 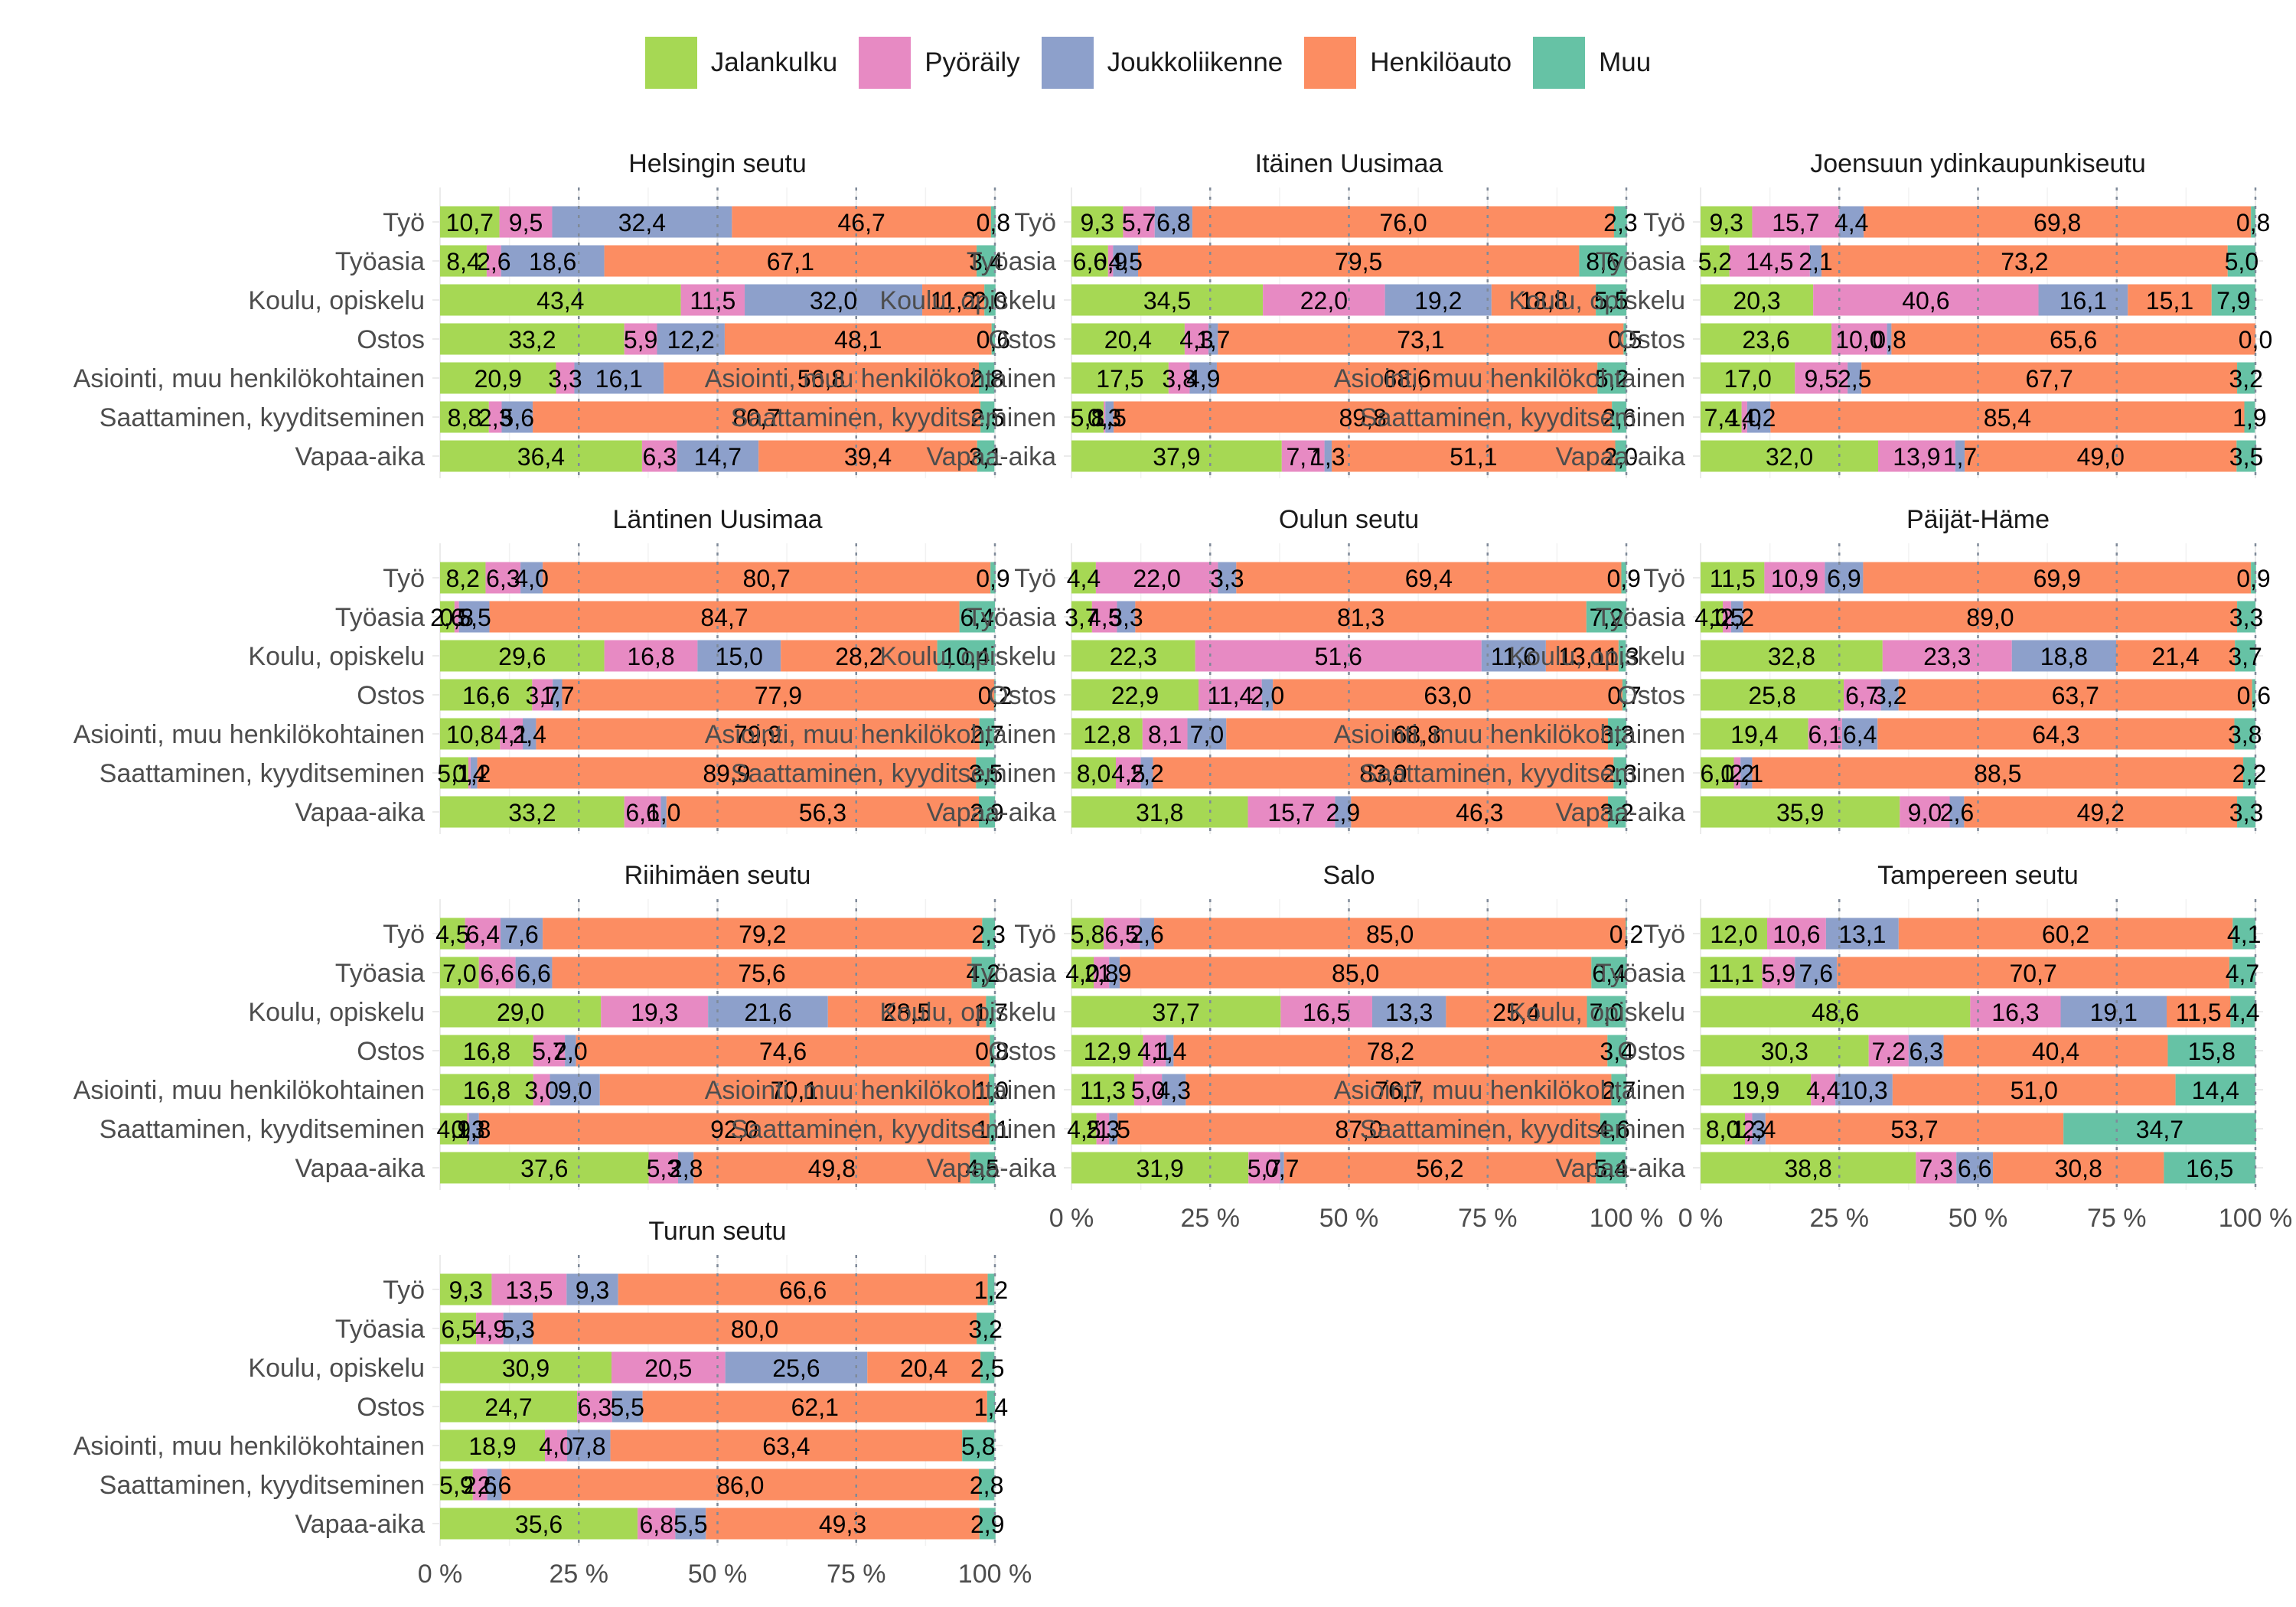 What do you see at coordinates (2199, 1012) in the screenshot?
I see `data-label: 11,5` at bounding box center [2199, 1012].